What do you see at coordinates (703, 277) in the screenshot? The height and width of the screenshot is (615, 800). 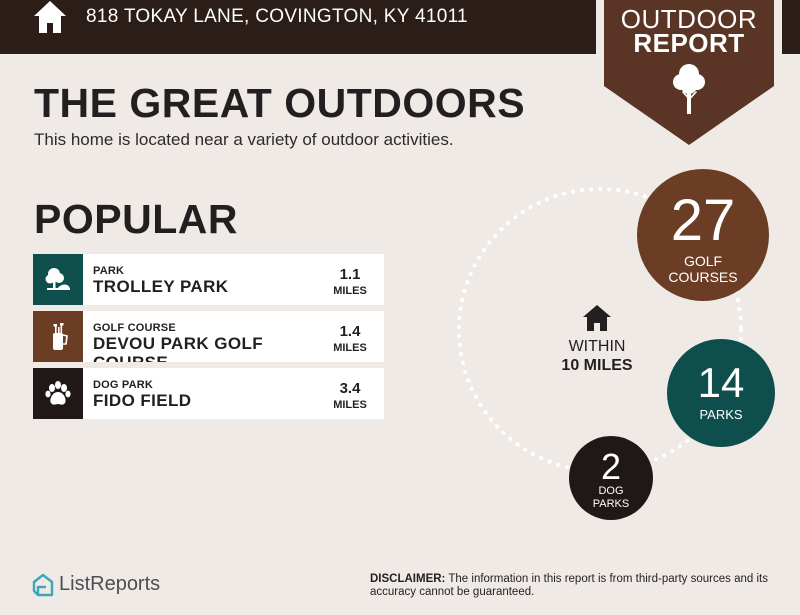 I see `golf-label-line-2: COURSES` at bounding box center [703, 277].